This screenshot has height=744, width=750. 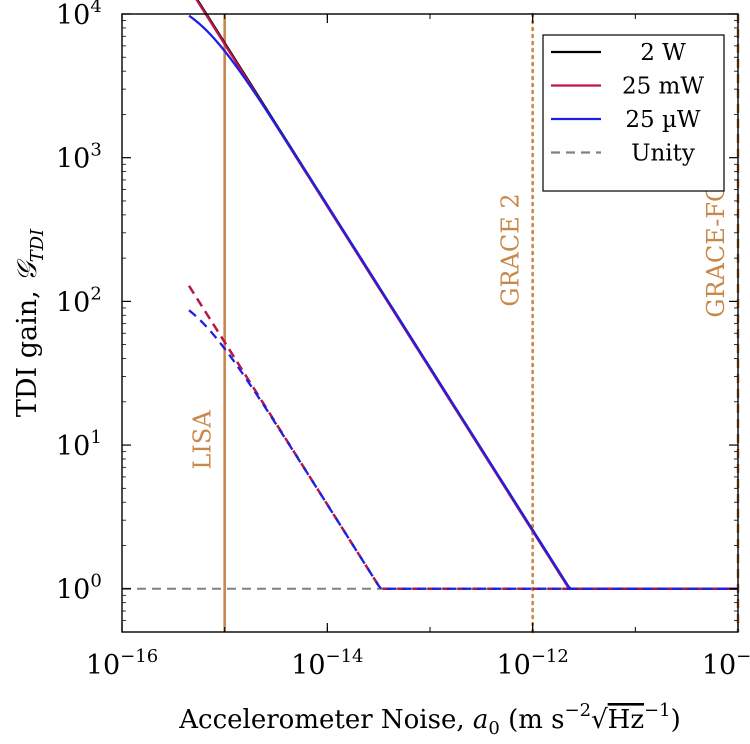 What do you see at coordinates (30, 322) in the screenshot?
I see `y-axis-title: TDI gain, 𝒢TDI` at bounding box center [30, 322].